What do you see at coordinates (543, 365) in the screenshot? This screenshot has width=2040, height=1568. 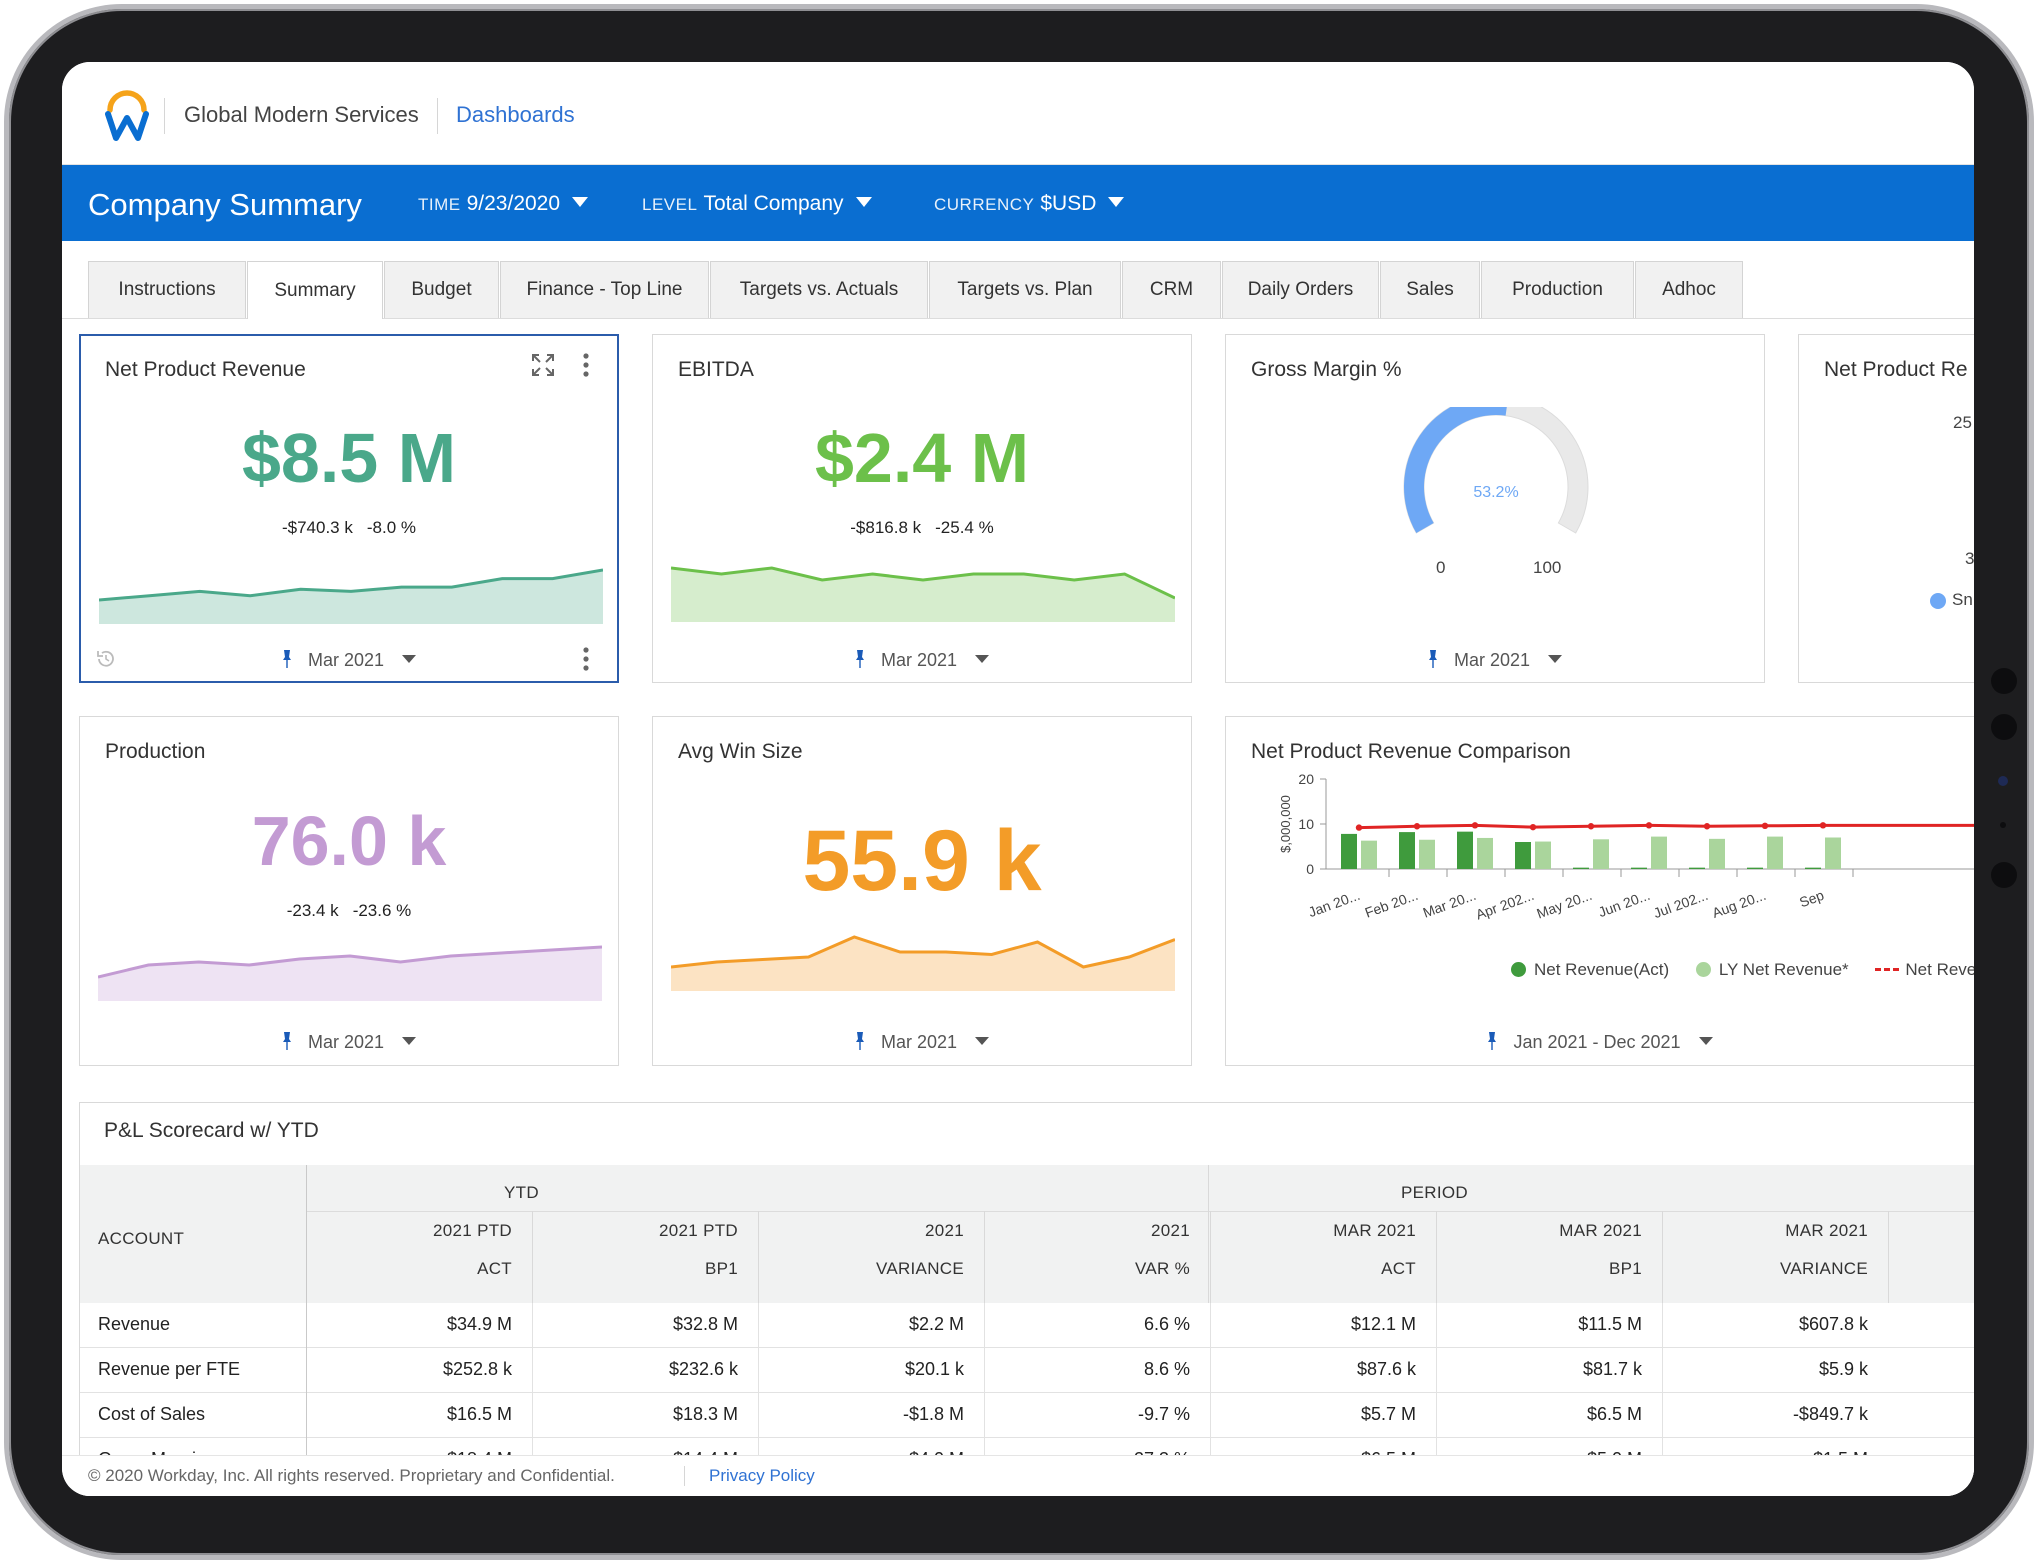 I see `expand-icon` at bounding box center [543, 365].